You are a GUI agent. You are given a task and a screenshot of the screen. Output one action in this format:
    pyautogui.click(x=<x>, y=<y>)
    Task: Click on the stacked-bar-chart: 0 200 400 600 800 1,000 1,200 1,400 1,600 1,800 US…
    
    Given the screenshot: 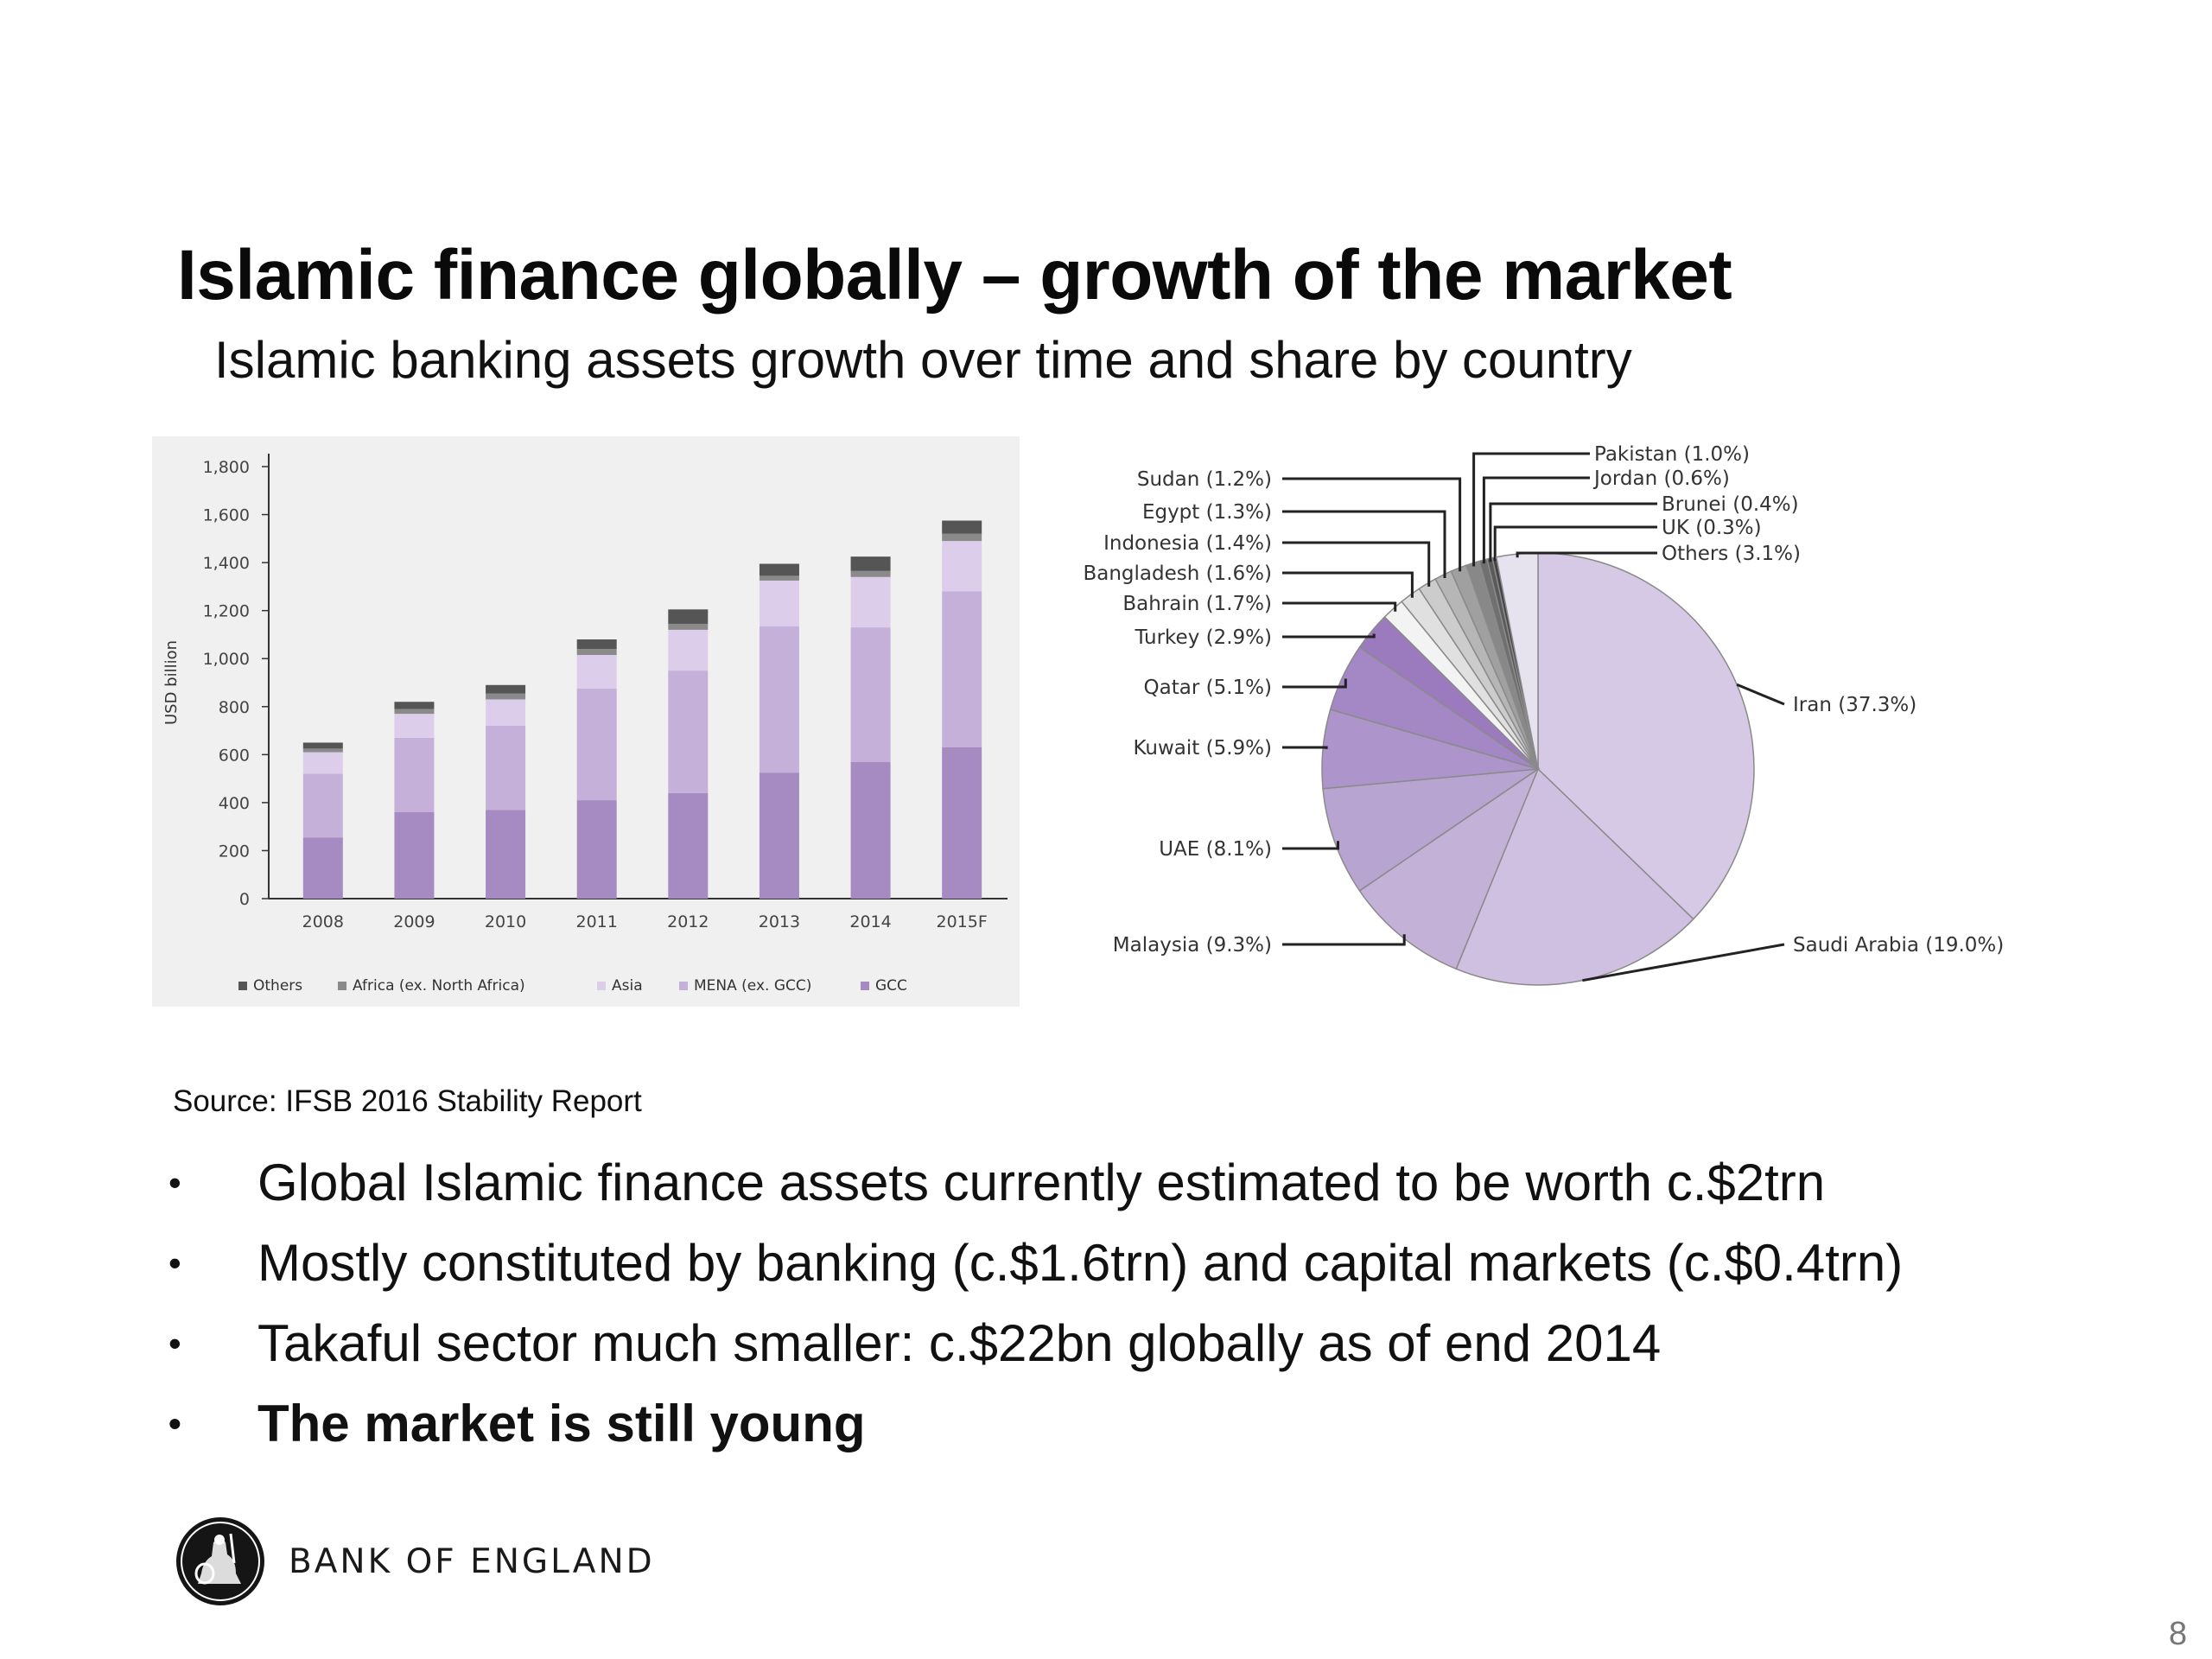 What is the action you would take?
    pyautogui.click(x=584, y=724)
    